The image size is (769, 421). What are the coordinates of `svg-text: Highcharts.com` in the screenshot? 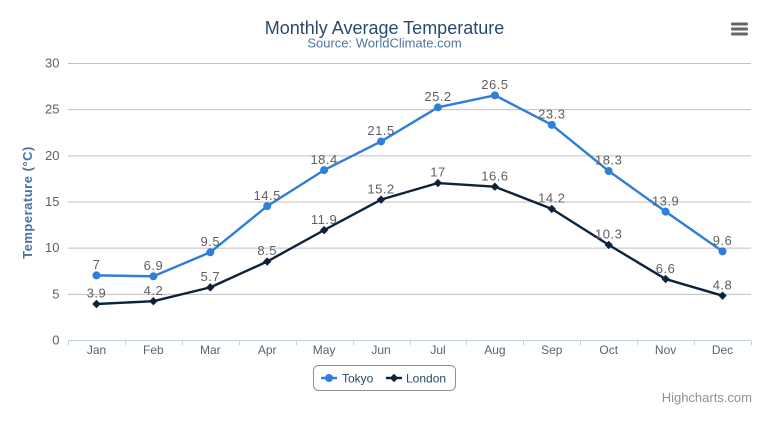 It's located at (707, 397).